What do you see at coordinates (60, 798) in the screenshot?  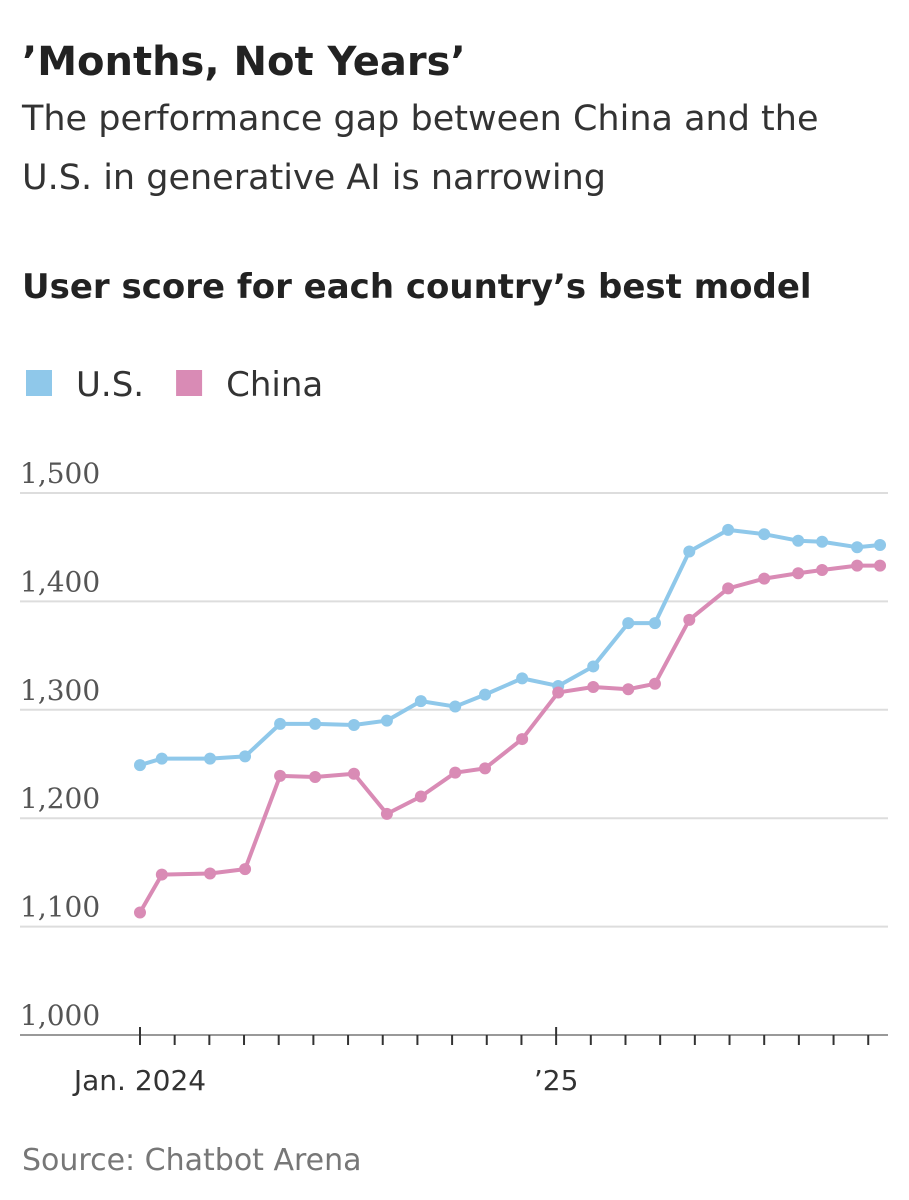 I see `y-tick-label: 1,200` at bounding box center [60, 798].